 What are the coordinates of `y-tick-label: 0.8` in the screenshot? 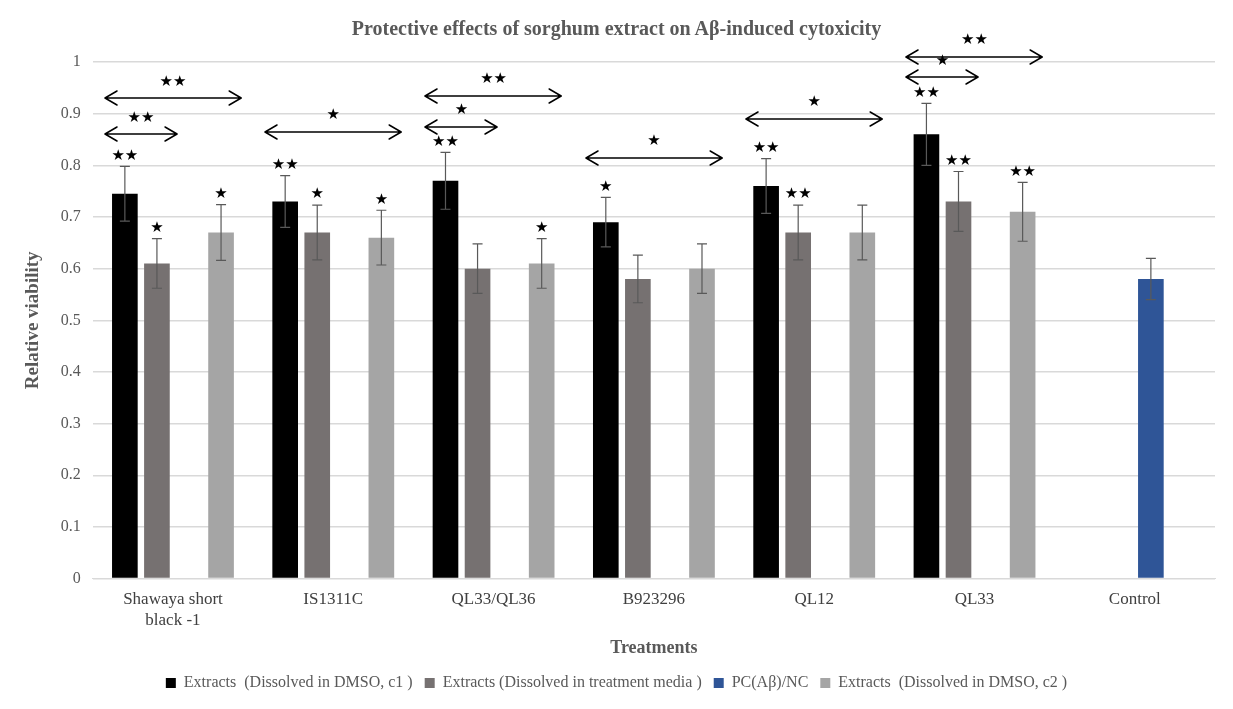 It's located at (70, 164).